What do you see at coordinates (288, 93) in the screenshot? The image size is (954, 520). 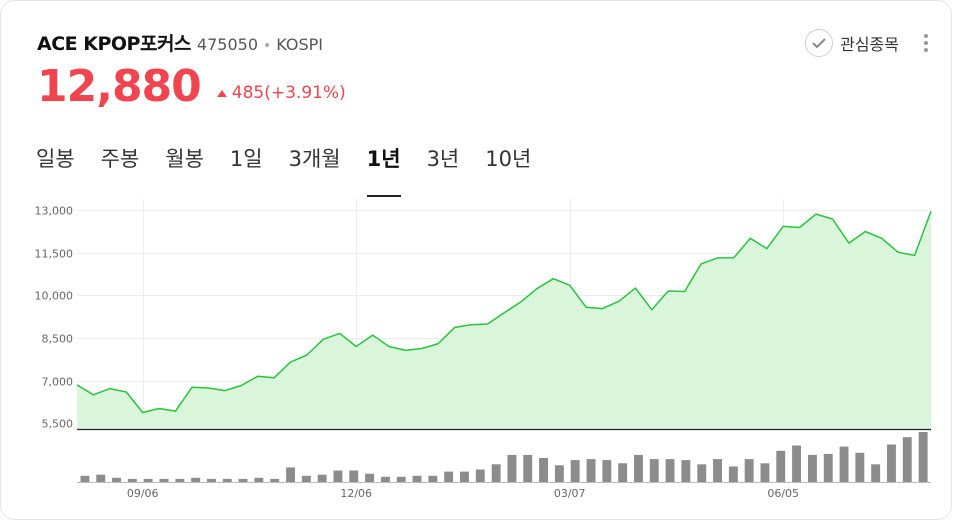 I see `price-change-text: 485(+3.91%)` at bounding box center [288, 93].